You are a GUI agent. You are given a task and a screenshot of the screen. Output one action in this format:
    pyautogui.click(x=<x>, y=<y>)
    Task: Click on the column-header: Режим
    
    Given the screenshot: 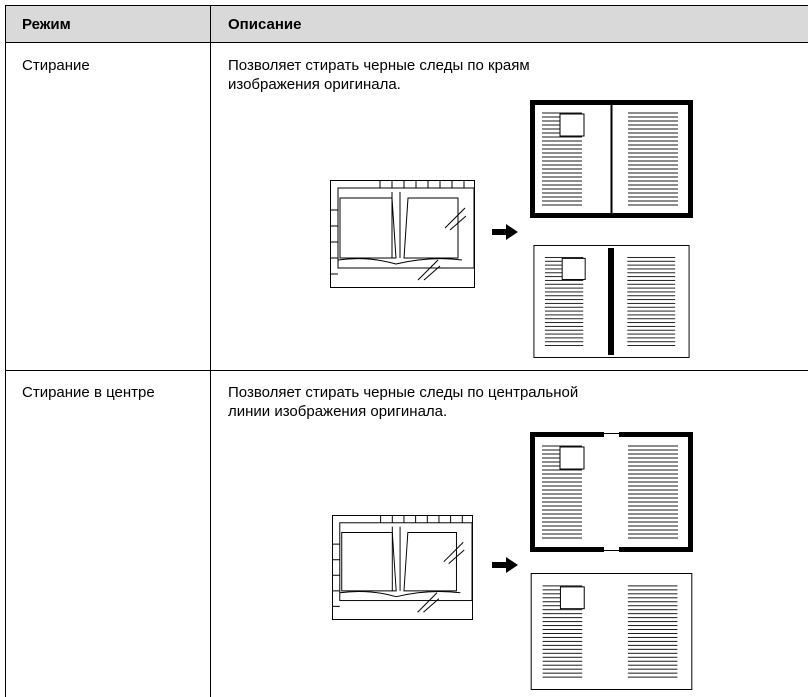 What is the action you would take?
    pyautogui.click(x=46, y=24)
    